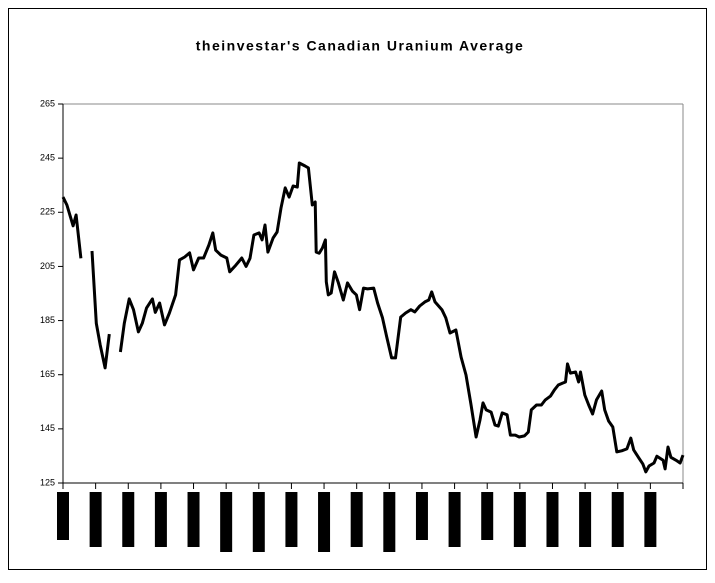  I want to click on y-tick-label: 145, so click(47, 428).